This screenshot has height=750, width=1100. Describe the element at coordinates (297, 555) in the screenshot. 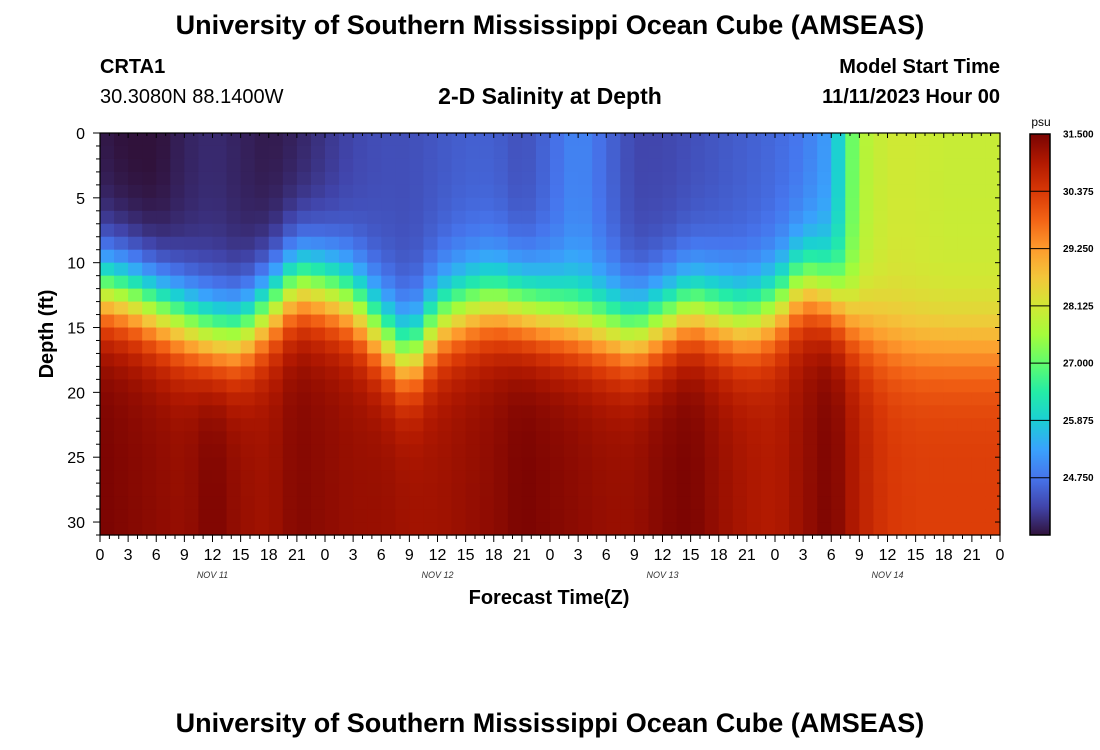

I see `x-tick-label: 21` at that location.